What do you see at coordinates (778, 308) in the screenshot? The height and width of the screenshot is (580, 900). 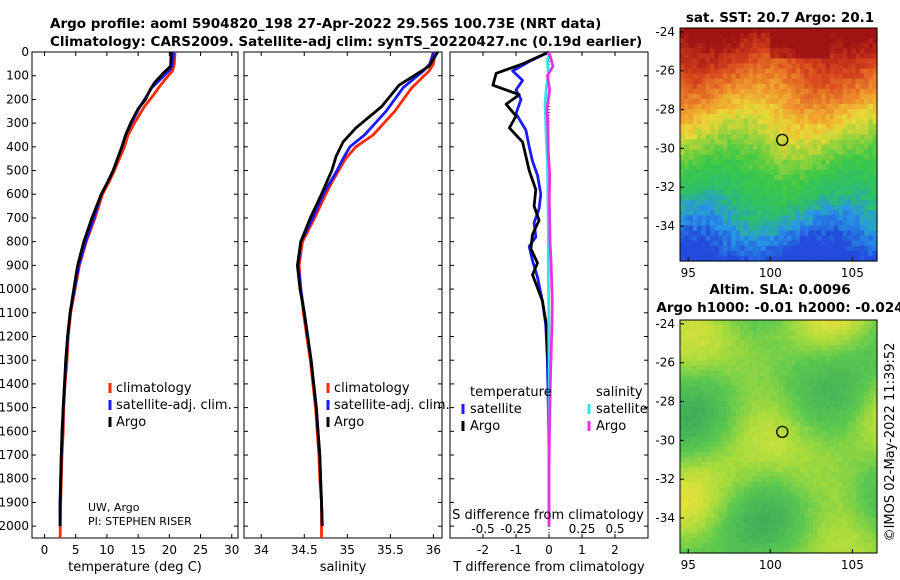 I see `sla-map-subtitle: Argo h1000: -0.01 h2000: -0.024` at bounding box center [778, 308].